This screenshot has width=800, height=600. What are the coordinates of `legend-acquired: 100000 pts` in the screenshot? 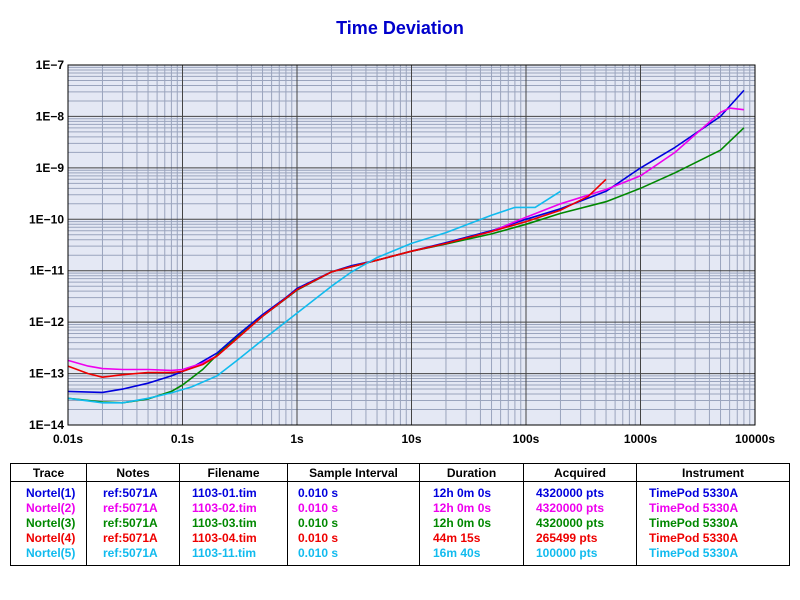 It's located at (580, 555).